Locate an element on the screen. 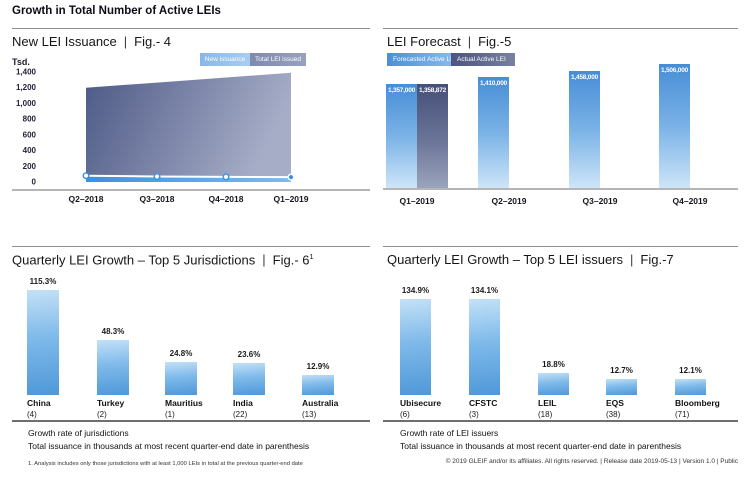  divider-mid-left is located at coordinates (191, 246).